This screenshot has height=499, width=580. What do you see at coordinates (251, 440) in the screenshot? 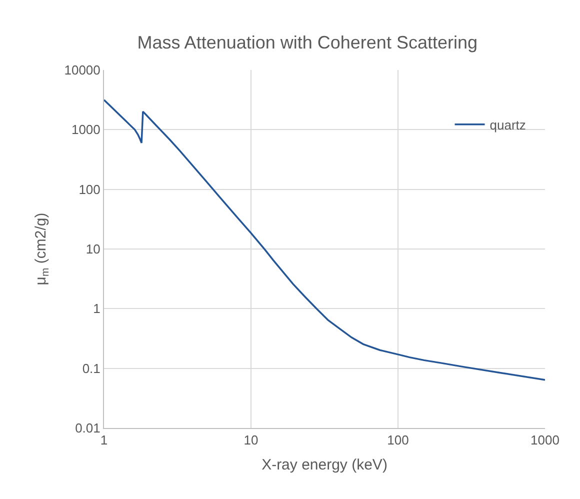
I see `x-tick-label: 10` at bounding box center [251, 440].